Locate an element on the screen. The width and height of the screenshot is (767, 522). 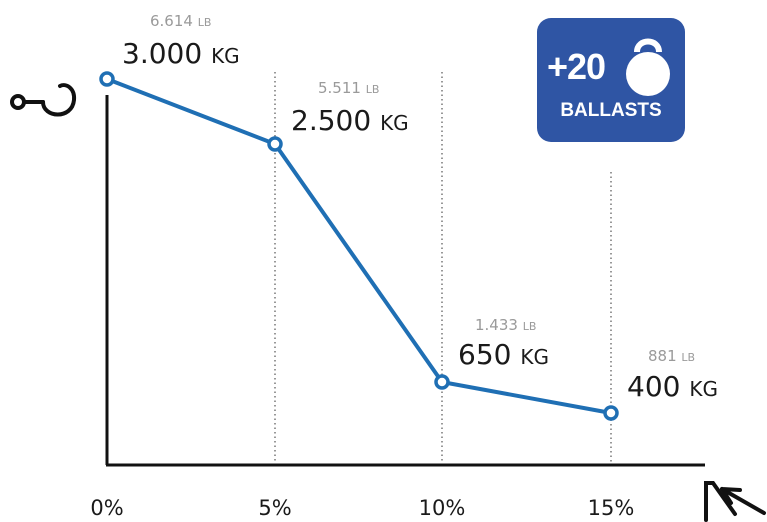
x-tick-10%: 10% is located at coordinates (442, 508).